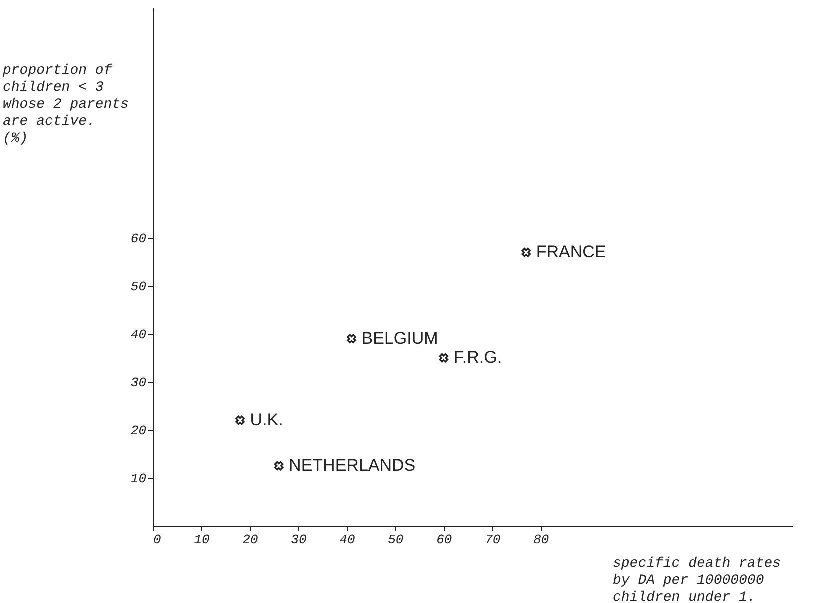 The image size is (817, 603). Describe the element at coordinates (348, 540) in the screenshot. I see `x-tick-label: 40` at that location.